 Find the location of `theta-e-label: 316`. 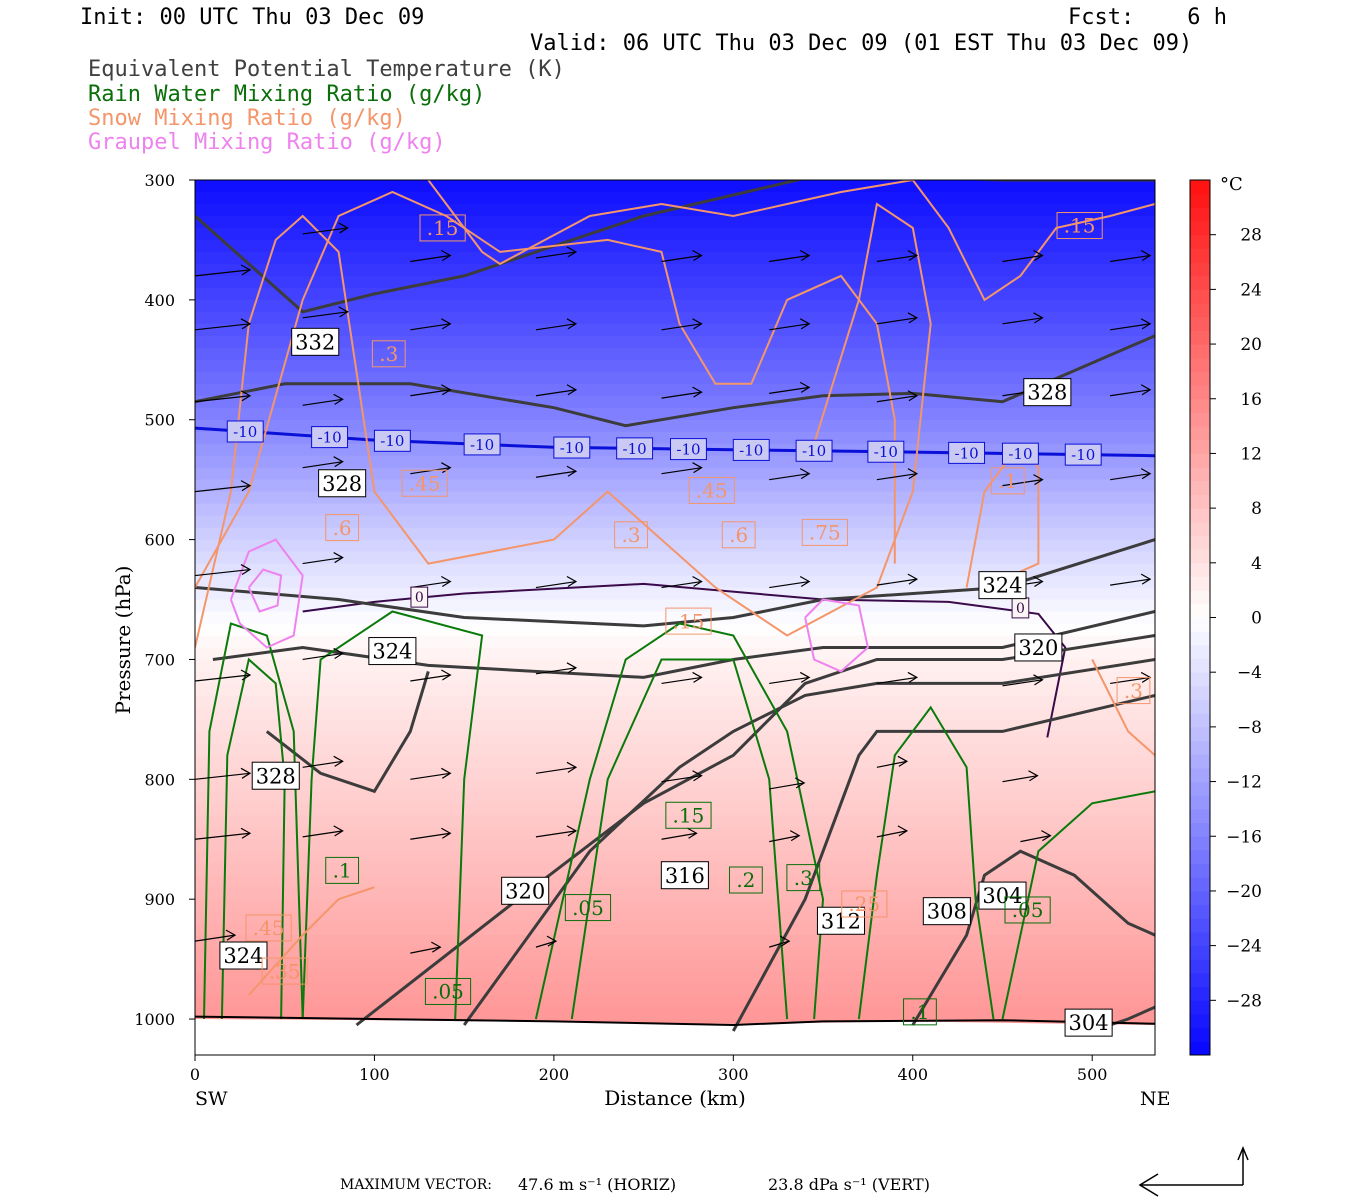

theta-e-label: 316 is located at coordinates (685, 876).